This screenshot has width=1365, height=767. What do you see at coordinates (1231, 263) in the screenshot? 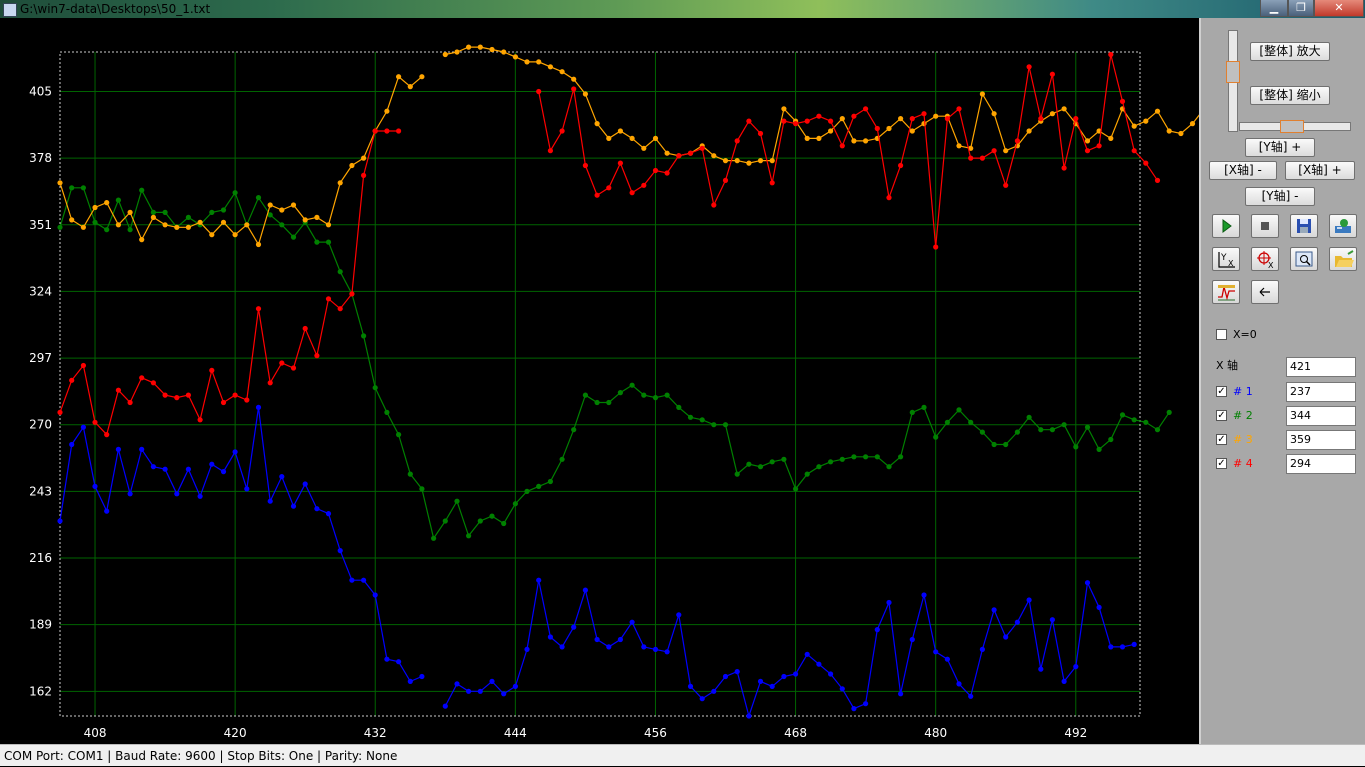
I see `svg-text: X` at bounding box center [1231, 263].